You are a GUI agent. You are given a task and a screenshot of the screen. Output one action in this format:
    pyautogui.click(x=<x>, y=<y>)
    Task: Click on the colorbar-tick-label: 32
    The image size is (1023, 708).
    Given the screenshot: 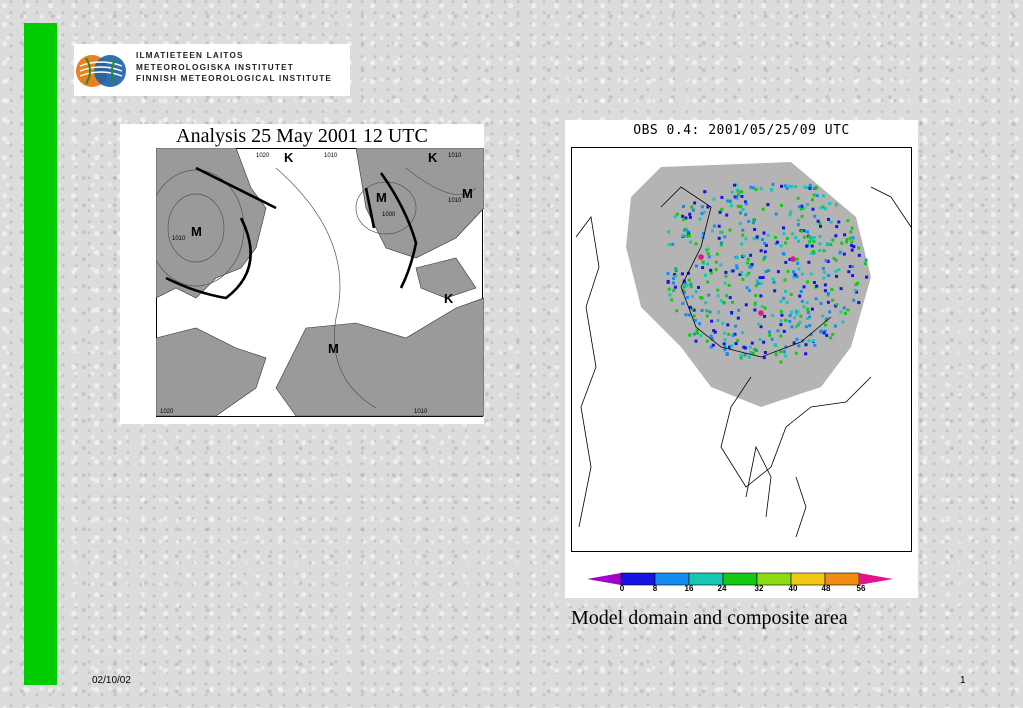 What is the action you would take?
    pyautogui.click(x=759, y=588)
    